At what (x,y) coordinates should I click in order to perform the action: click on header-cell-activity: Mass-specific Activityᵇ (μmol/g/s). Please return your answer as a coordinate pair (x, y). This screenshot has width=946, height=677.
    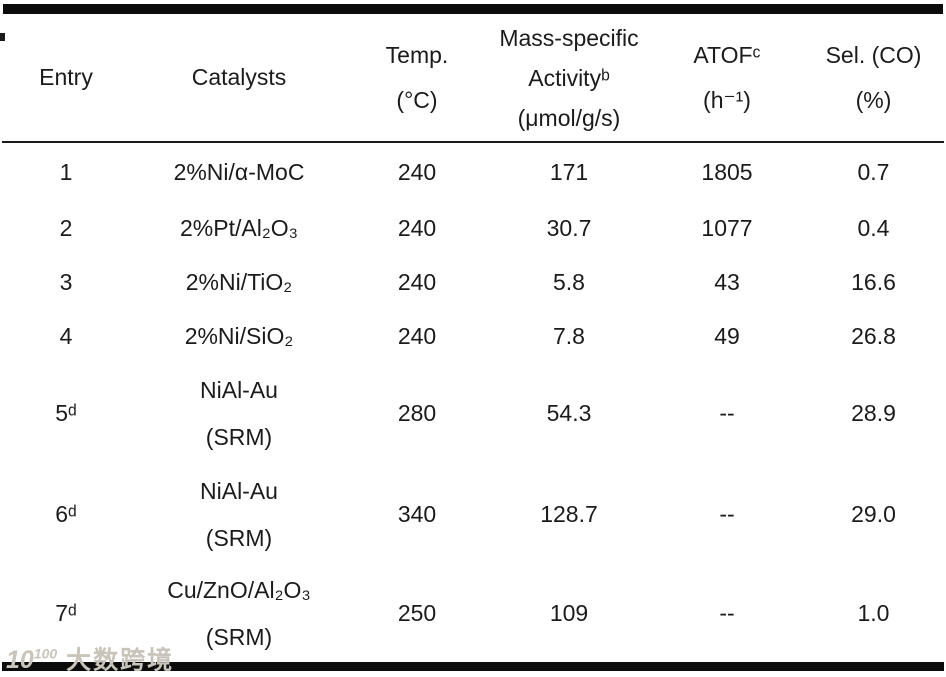
    Looking at the image, I should click on (569, 77).